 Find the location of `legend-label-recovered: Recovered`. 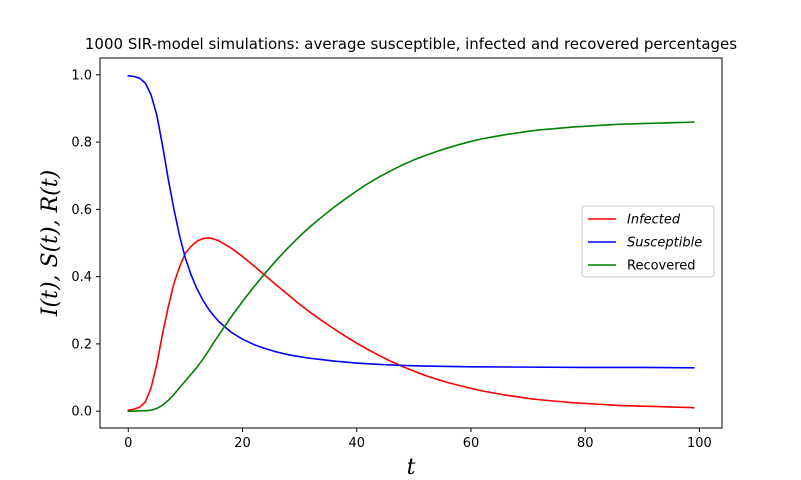

legend-label-recovered: Recovered is located at coordinates (661, 266).